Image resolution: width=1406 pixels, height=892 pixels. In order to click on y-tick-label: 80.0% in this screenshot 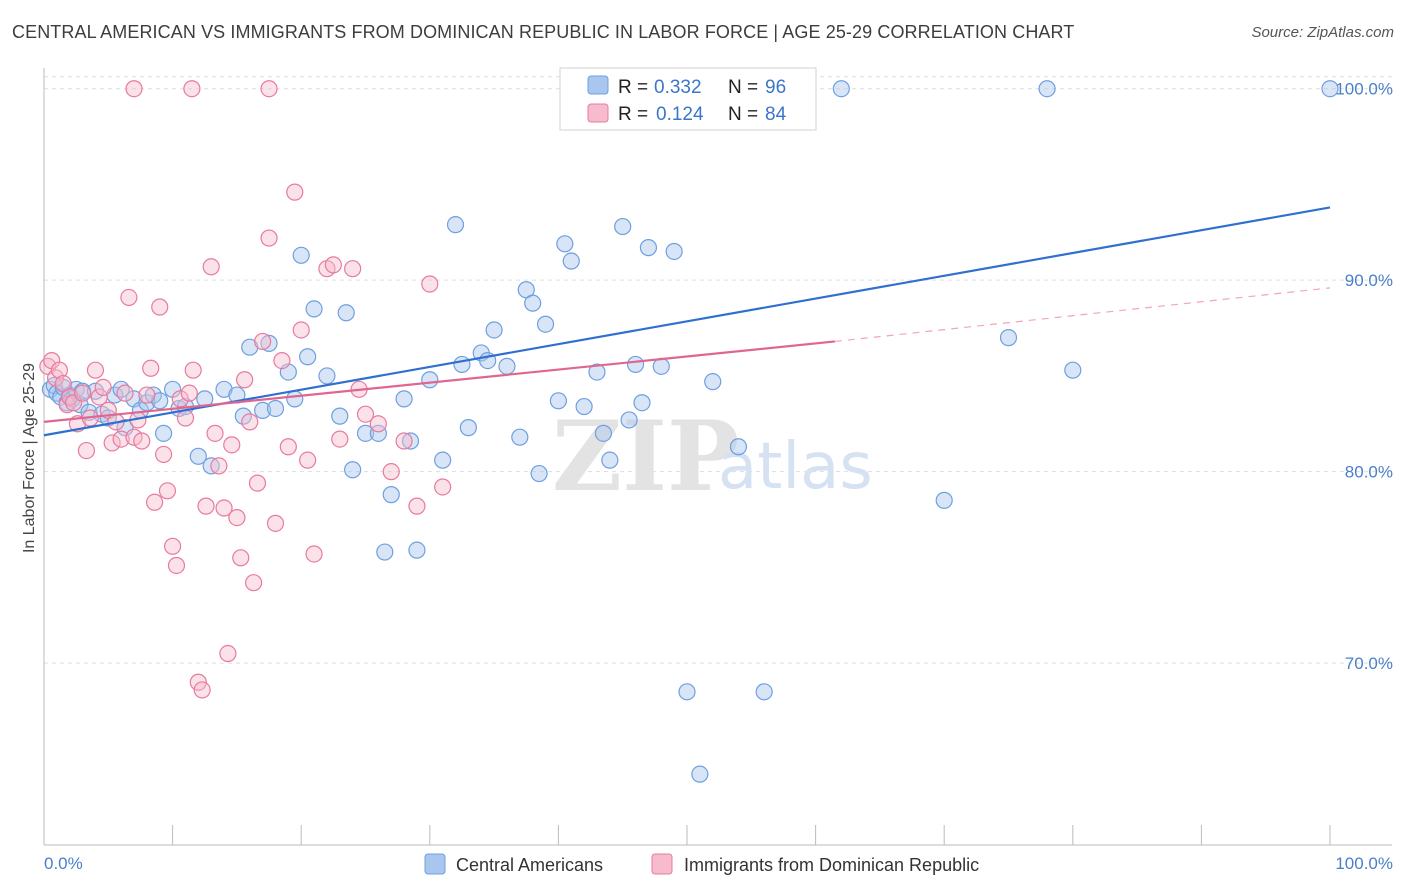, I will do `click(1369, 472)`.